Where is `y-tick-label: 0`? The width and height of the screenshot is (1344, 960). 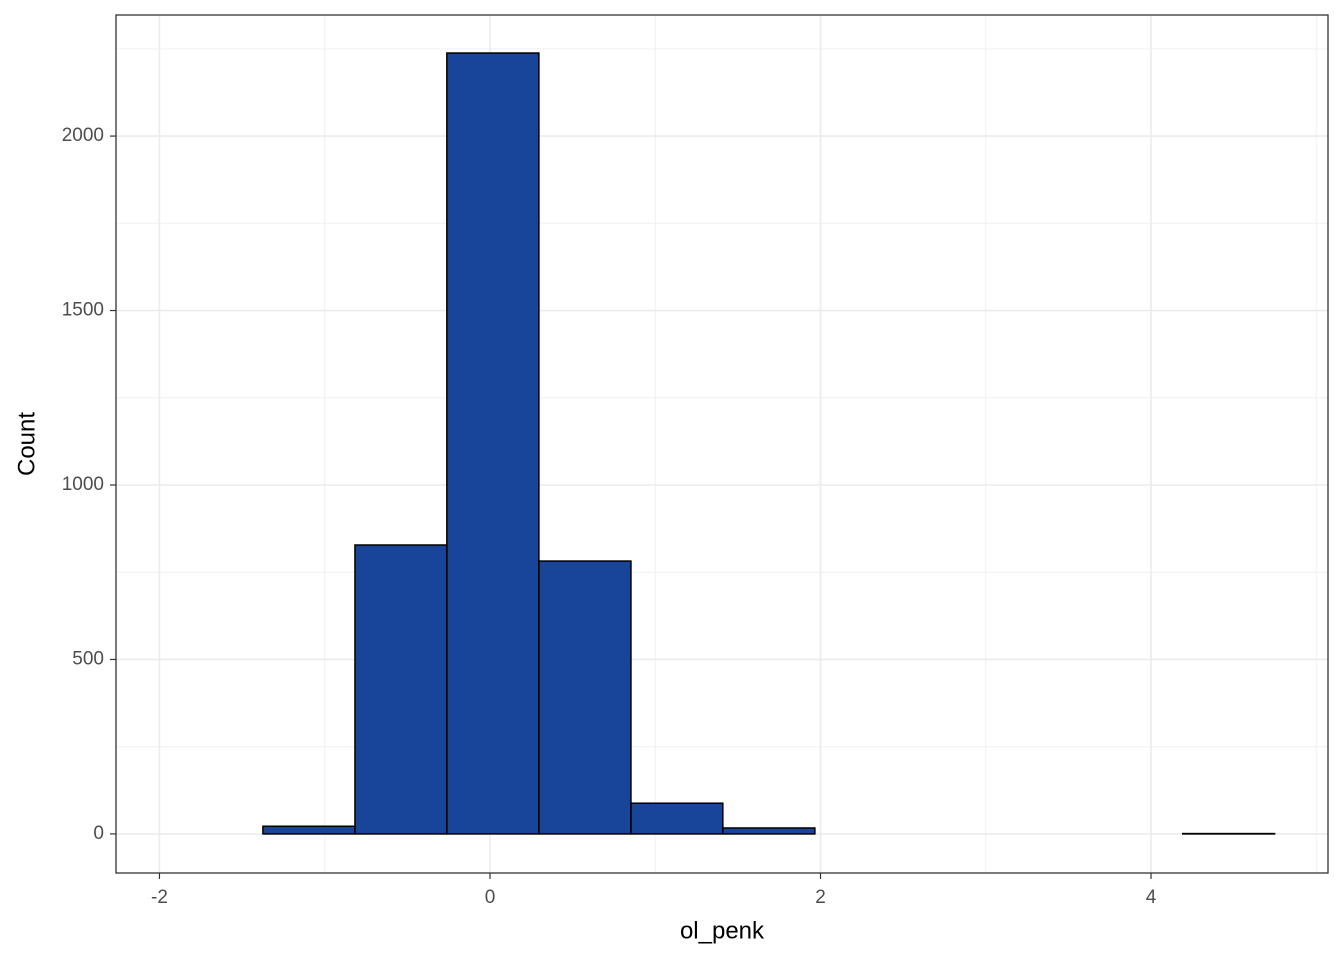
y-tick-label: 0 is located at coordinates (98, 833).